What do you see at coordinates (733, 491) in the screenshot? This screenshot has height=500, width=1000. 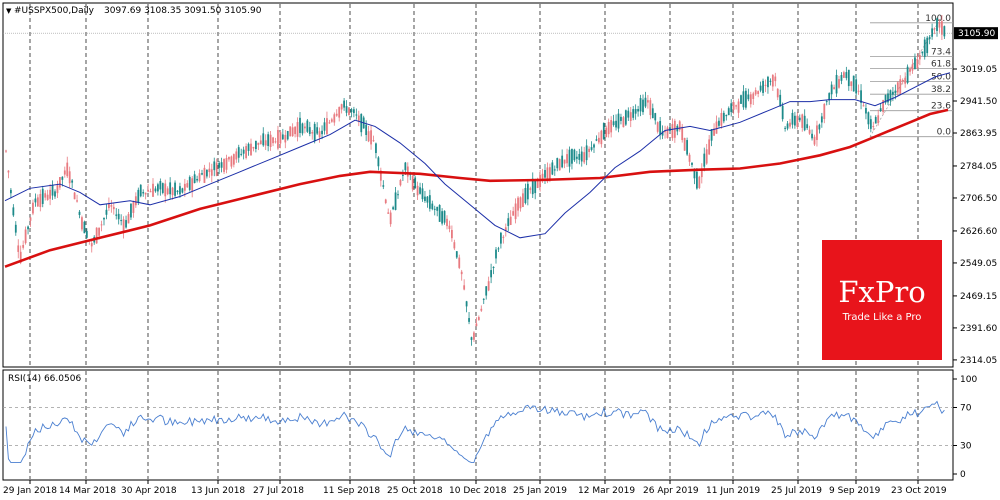 I see `time-tick-label: 11 Jun 2019` at bounding box center [733, 491].